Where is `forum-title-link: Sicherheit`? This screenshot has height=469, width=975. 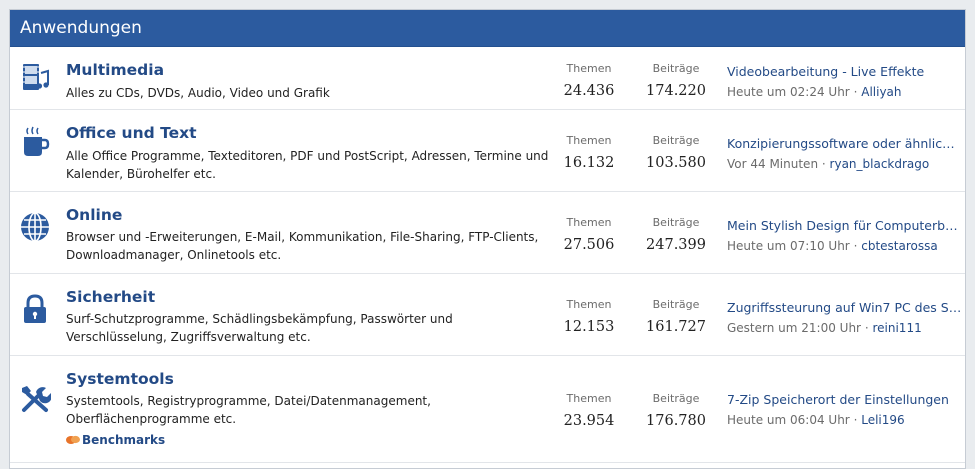 forum-title-link: Sicherheit is located at coordinates (111, 297).